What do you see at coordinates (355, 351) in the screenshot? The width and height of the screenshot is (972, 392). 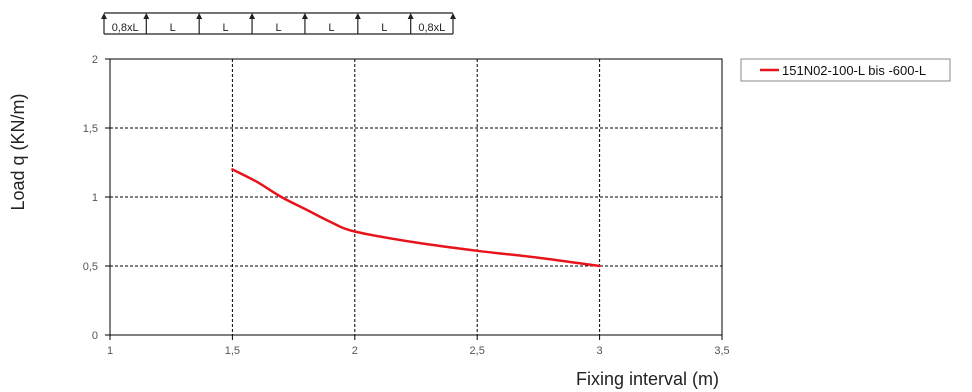 I see `x-tick-label: 2` at bounding box center [355, 351].